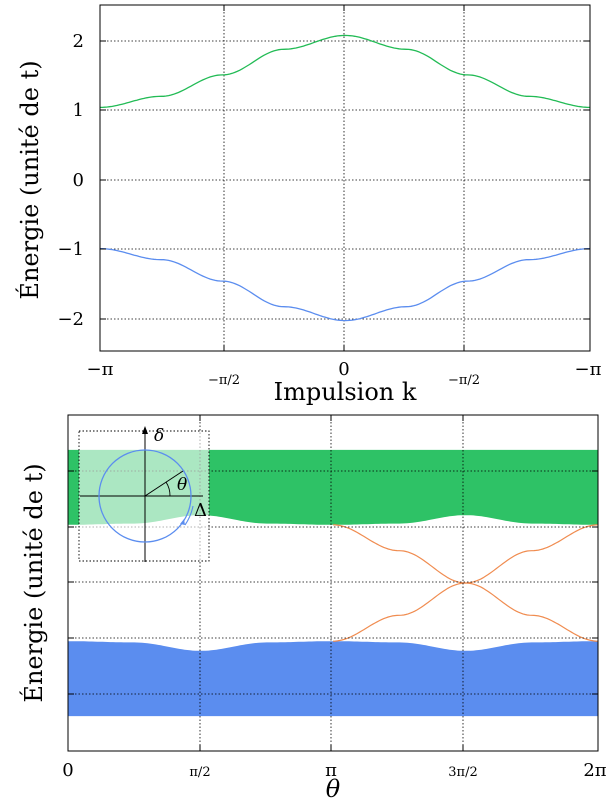 This screenshot has width=612, height=803. What do you see at coordinates (199, 772) in the screenshot?
I see `bottom-xtick-label: π/2` at bounding box center [199, 772].